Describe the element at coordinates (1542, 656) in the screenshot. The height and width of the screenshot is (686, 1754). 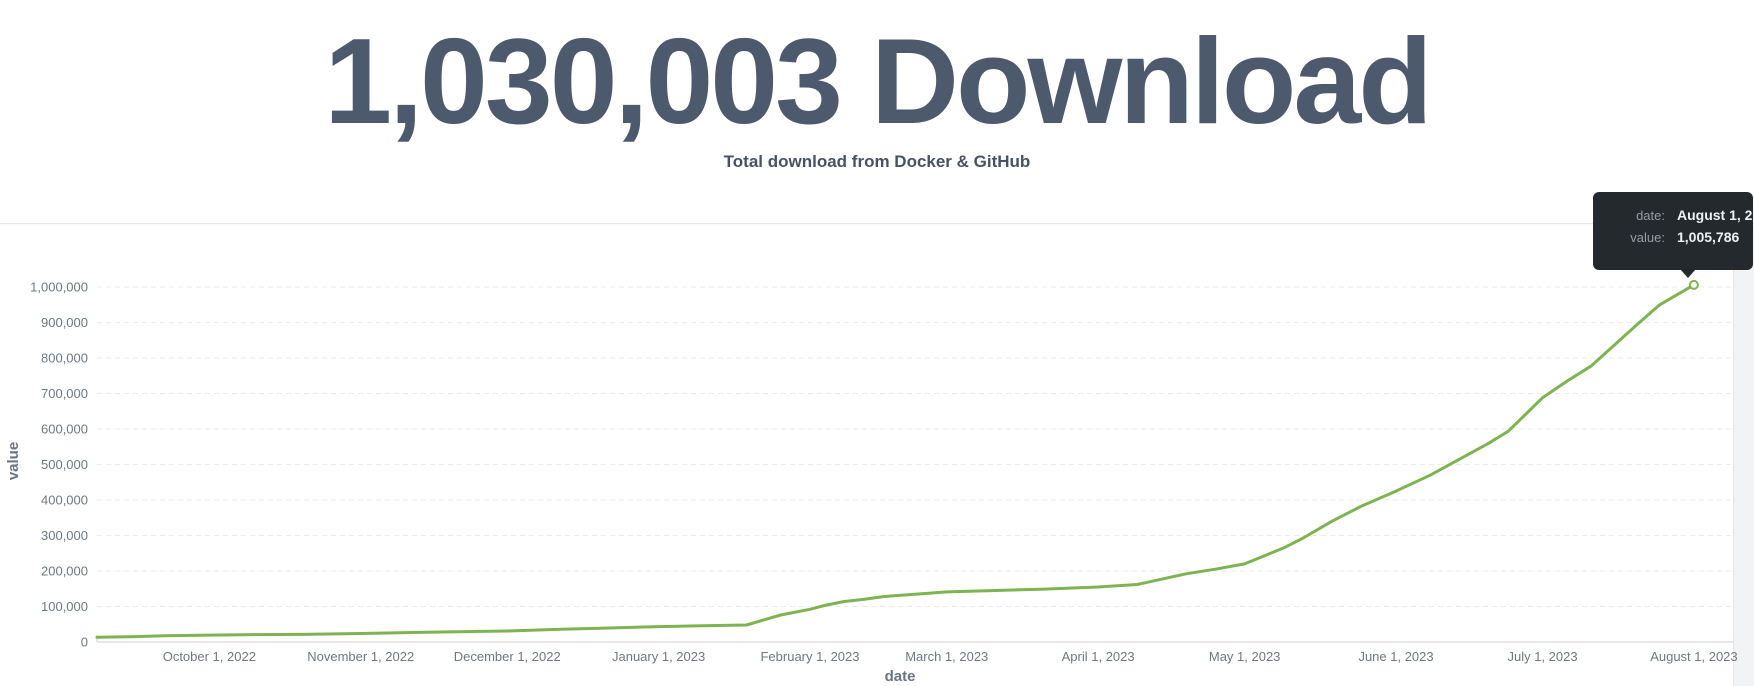
I see `x-tick-label: July 1, 2023` at that location.